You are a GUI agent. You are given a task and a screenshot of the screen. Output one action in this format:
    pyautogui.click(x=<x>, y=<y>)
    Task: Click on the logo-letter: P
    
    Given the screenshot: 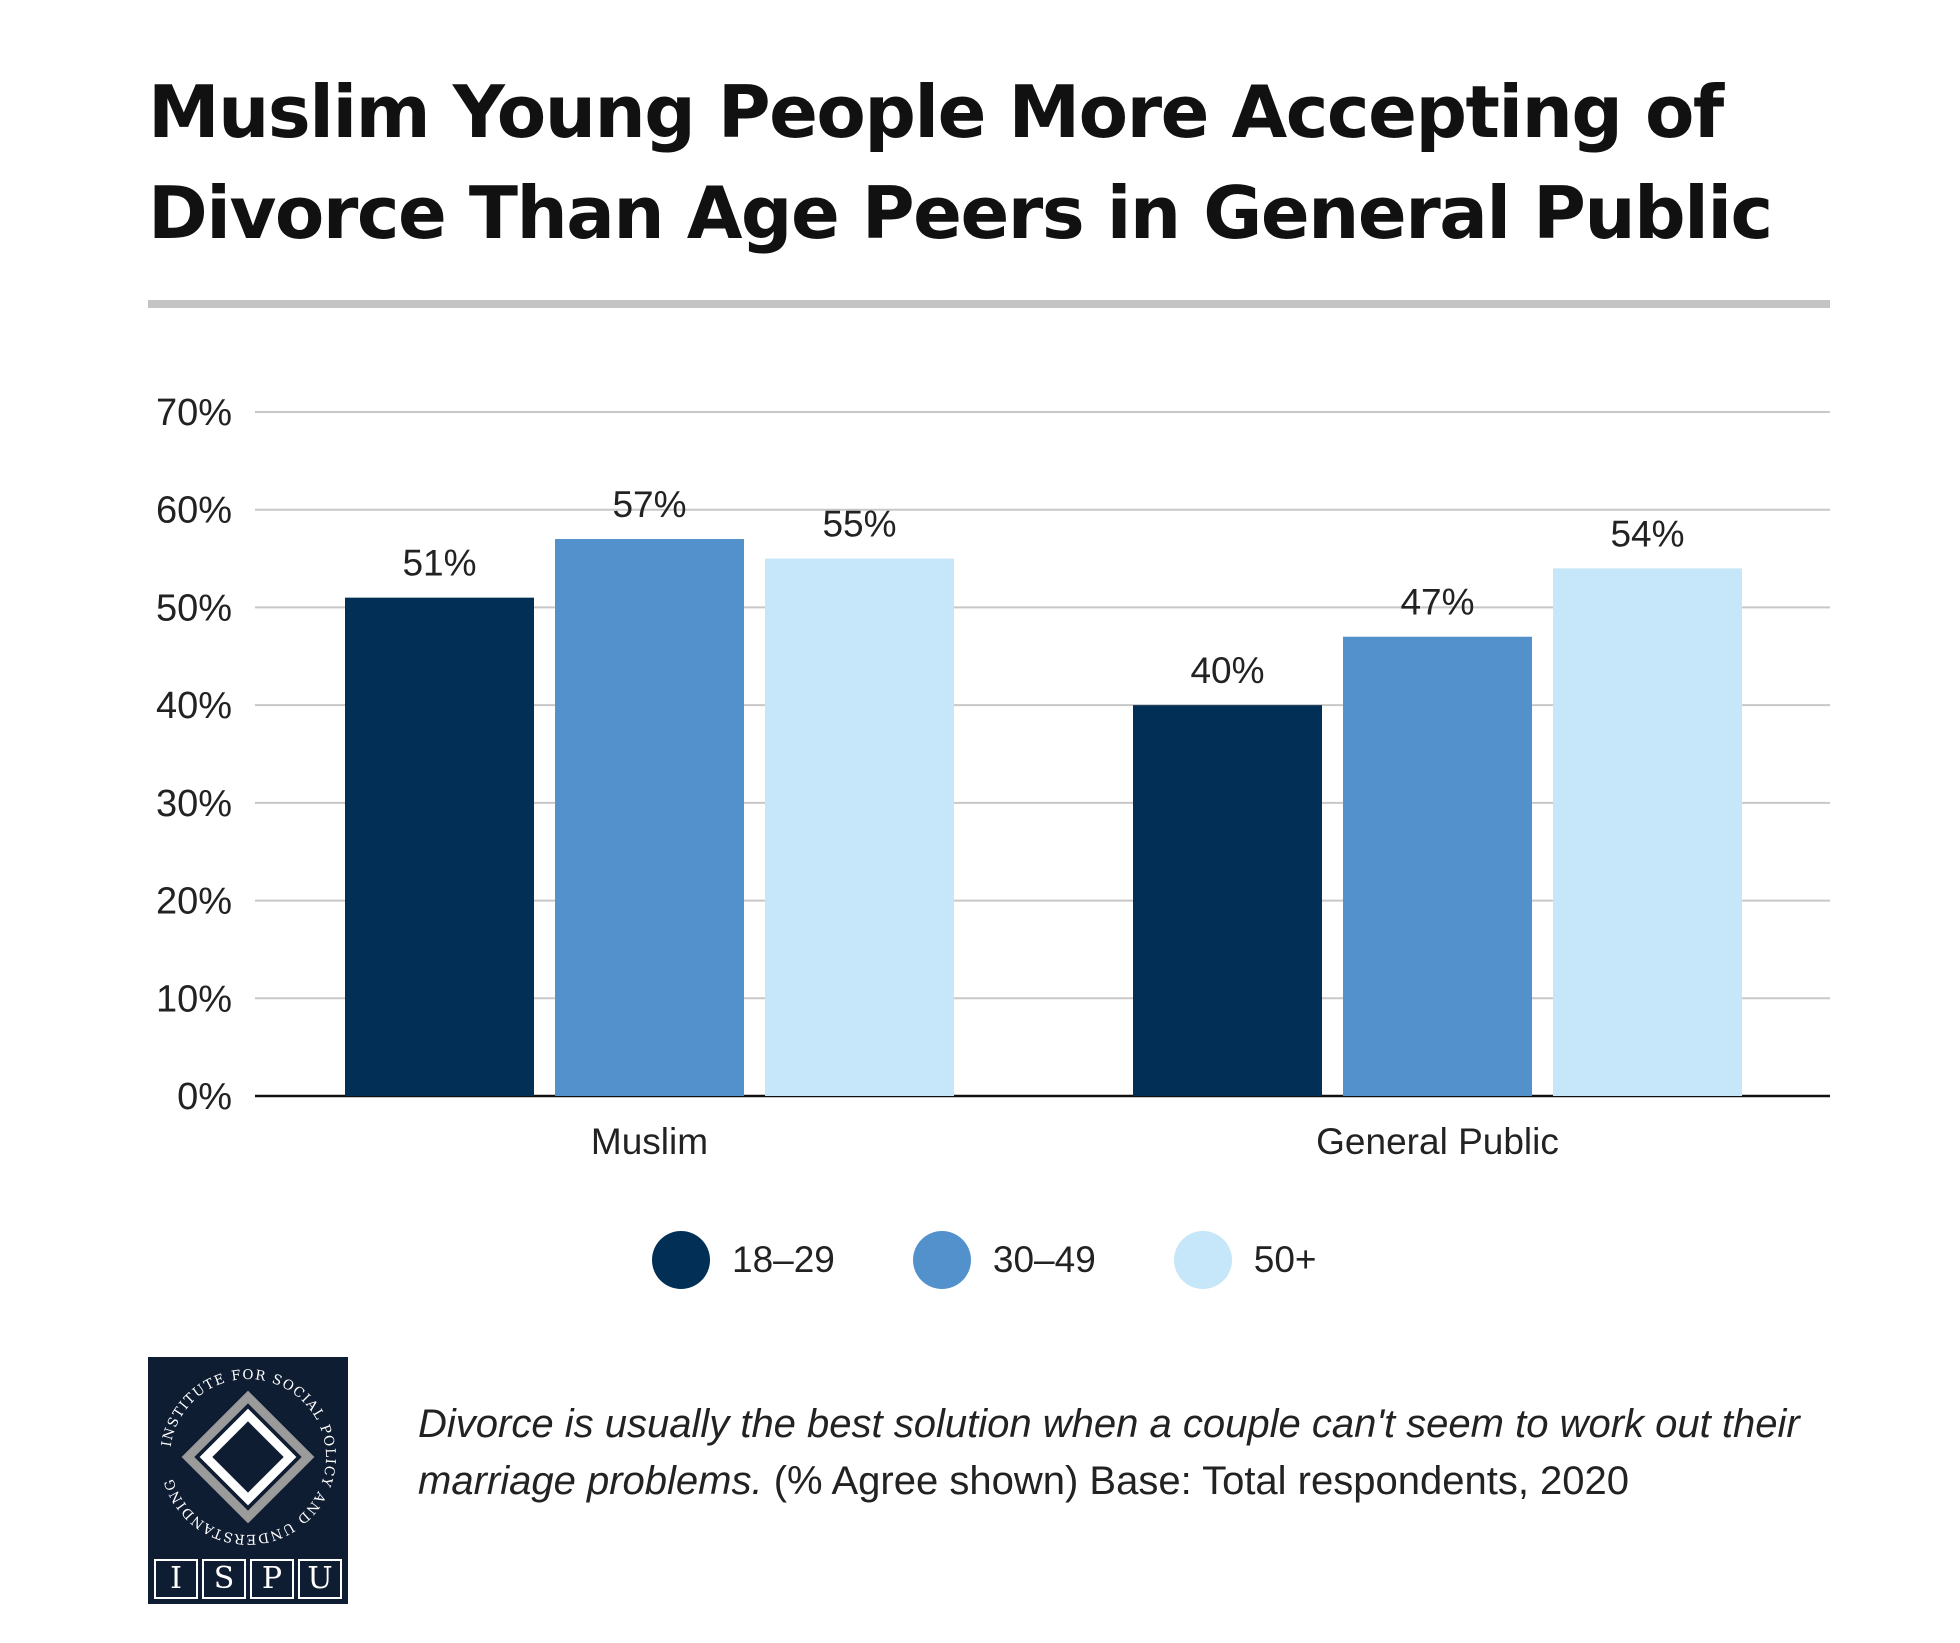 What is the action you would take?
    pyautogui.click(x=272, y=1579)
    